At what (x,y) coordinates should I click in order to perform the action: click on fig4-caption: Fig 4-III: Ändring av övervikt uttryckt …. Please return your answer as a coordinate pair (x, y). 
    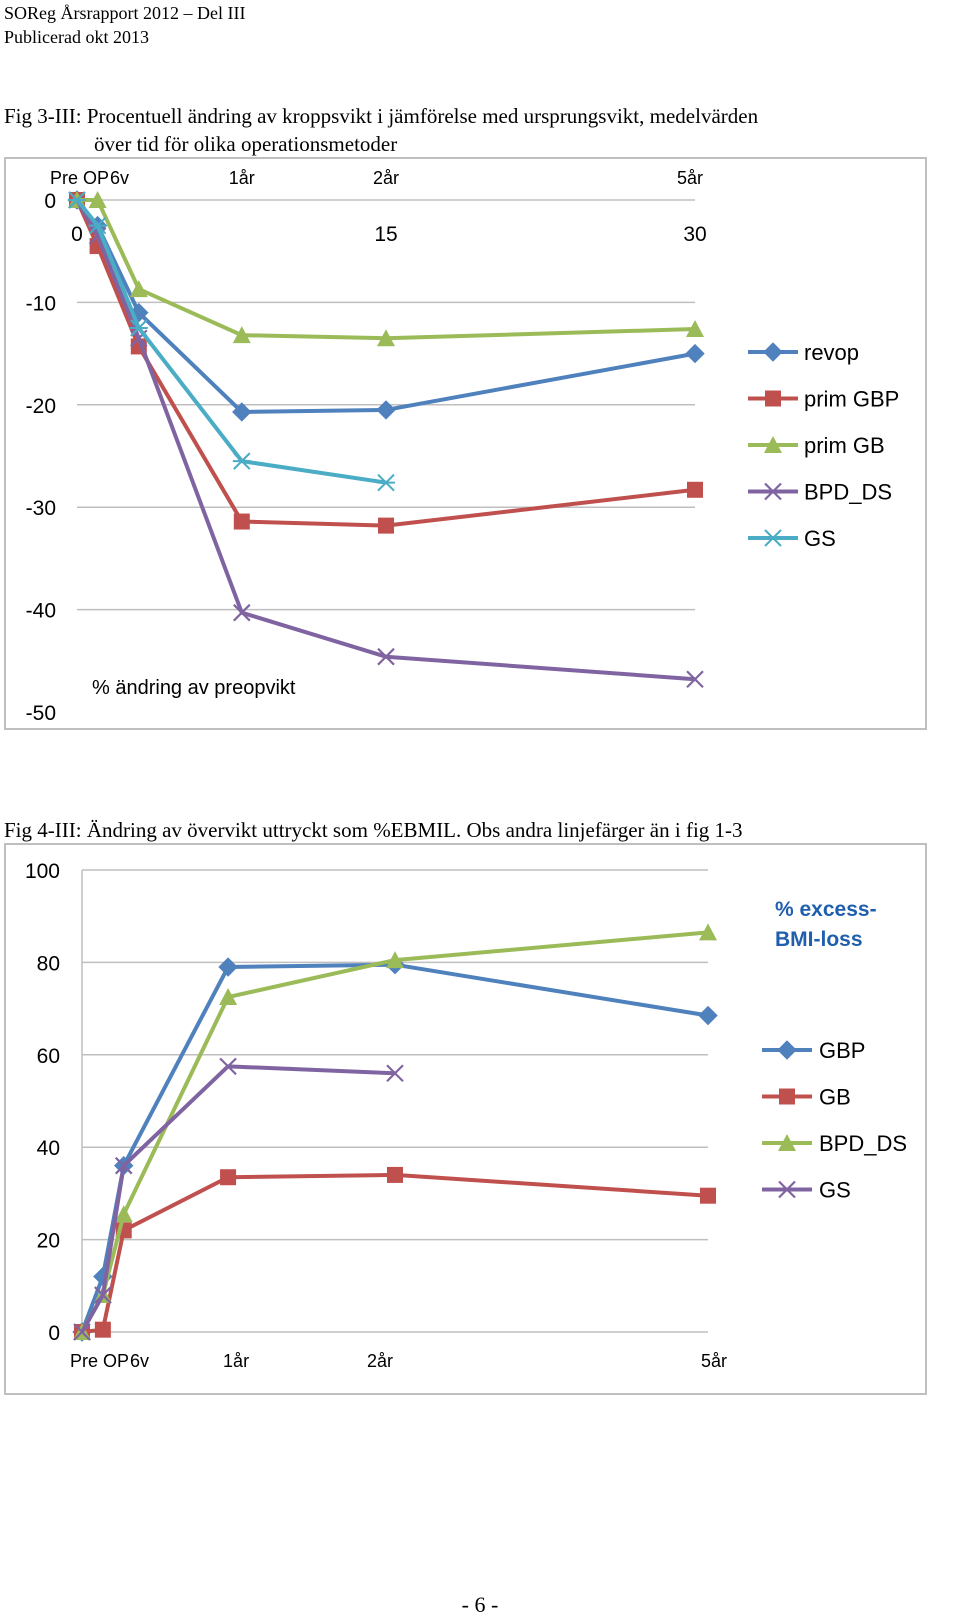
    Looking at the image, I should click on (373, 830).